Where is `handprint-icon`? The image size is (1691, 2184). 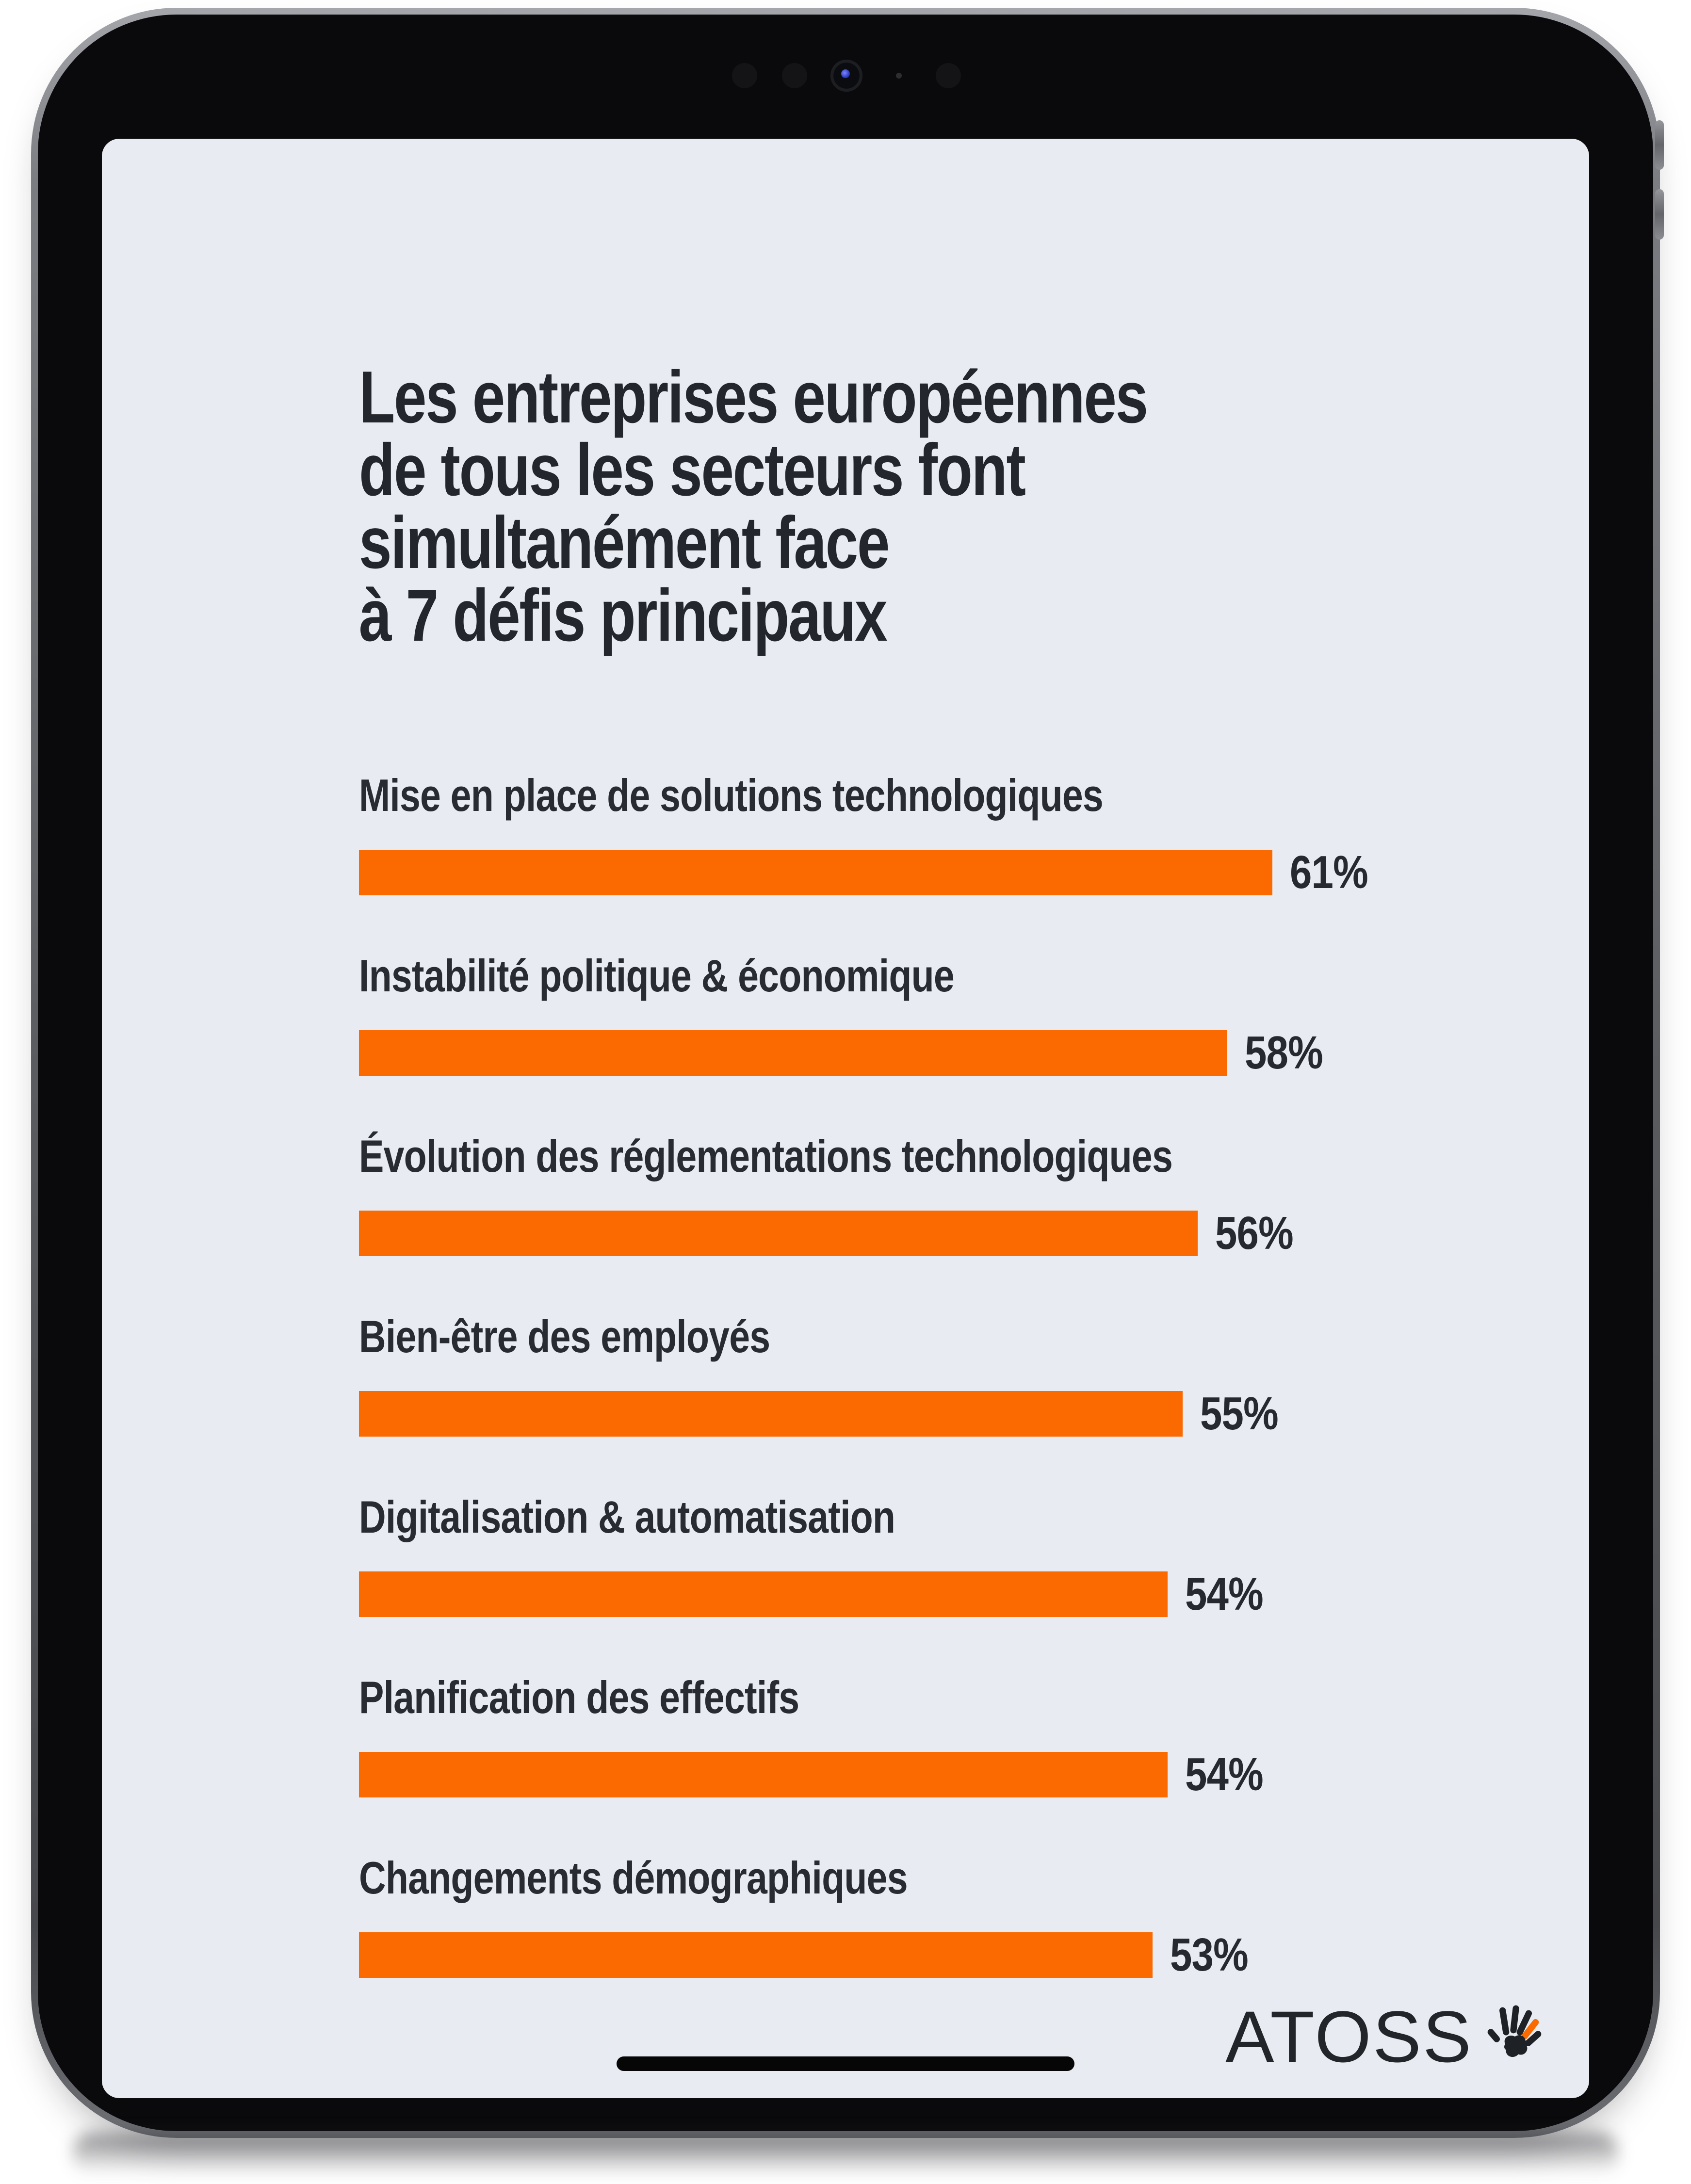 handprint-icon is located at coordinates (1514, 2031).